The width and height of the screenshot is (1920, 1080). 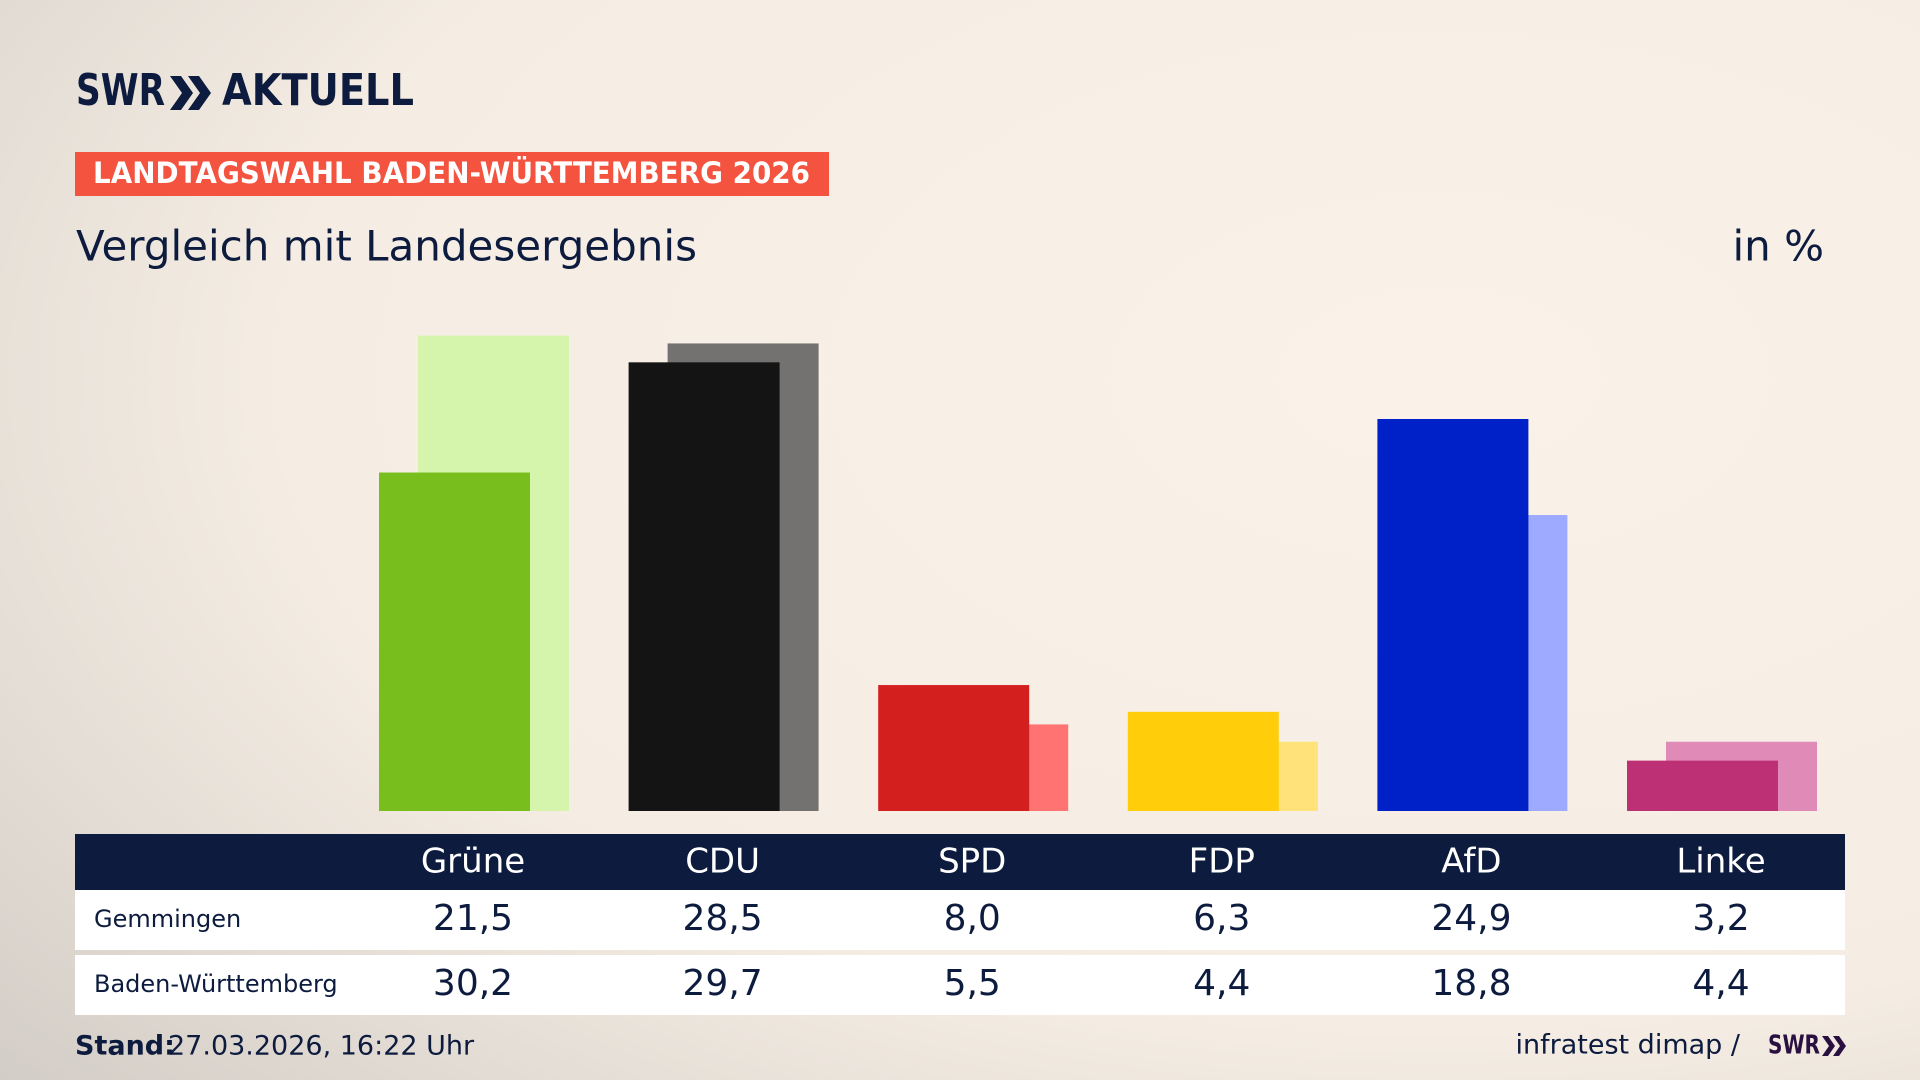 I want to click on source-logo: SWR, so click(x=1794, y=1046).